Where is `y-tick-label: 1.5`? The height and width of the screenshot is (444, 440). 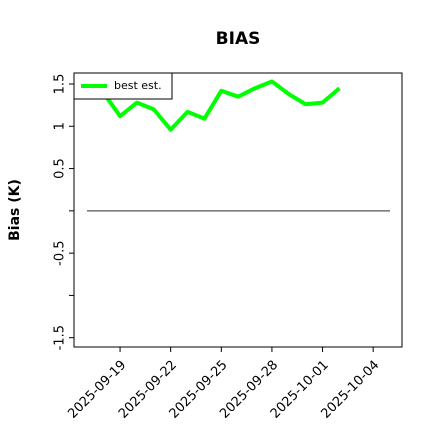 y-tick-label: 1.5 is located at coordinates (60, 84).